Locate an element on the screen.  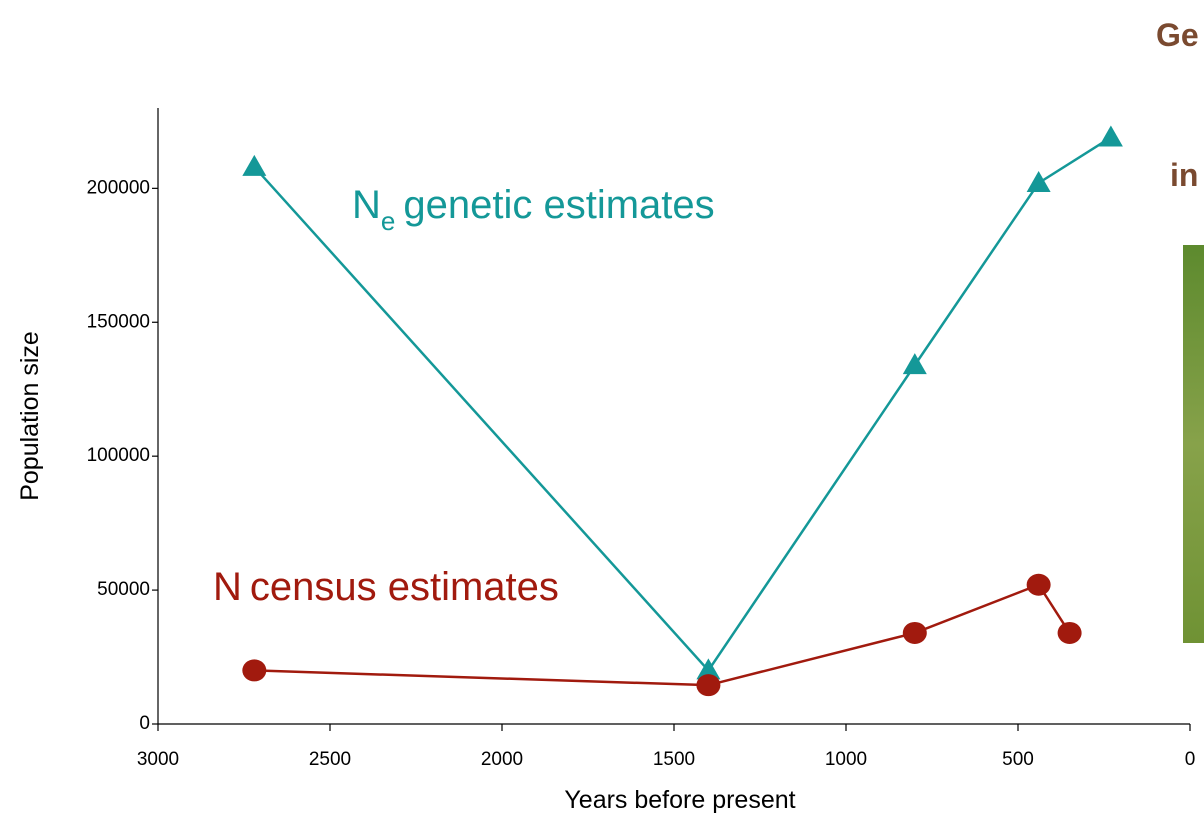
cropped-title: in is located at coordinates (1184, 175).